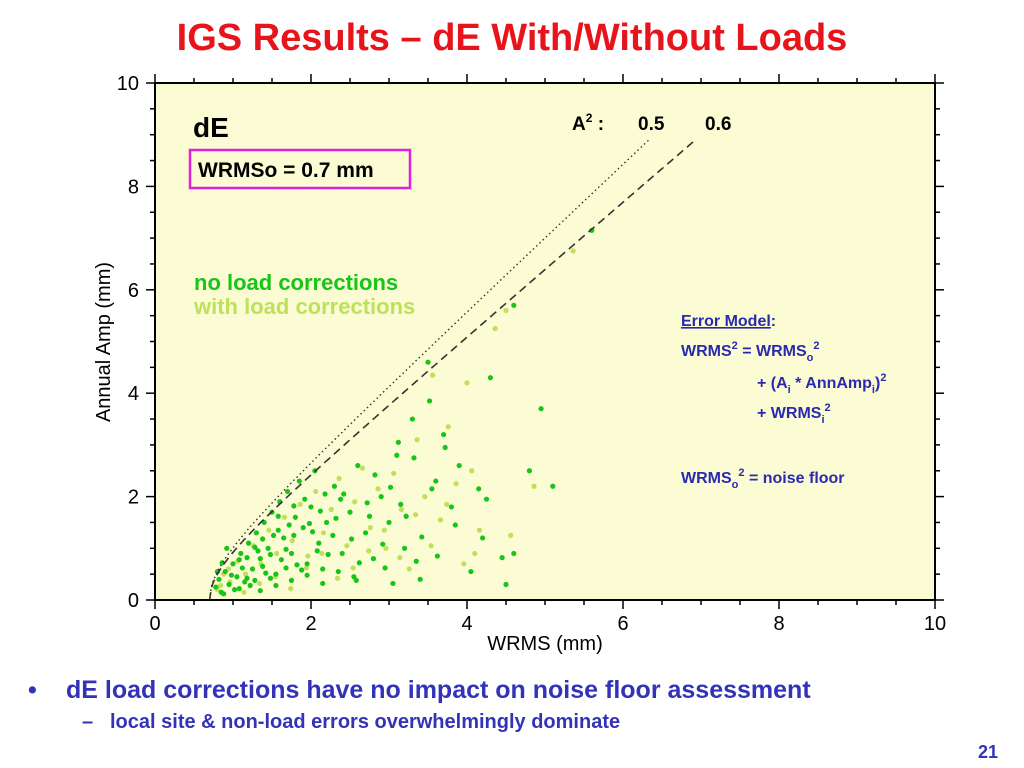 The height and width of the screenshot is (768, 1024). Describe the element at coordinates (296, 282) in the screenshot. I see `legend-no-load: no load corrections` at that location.